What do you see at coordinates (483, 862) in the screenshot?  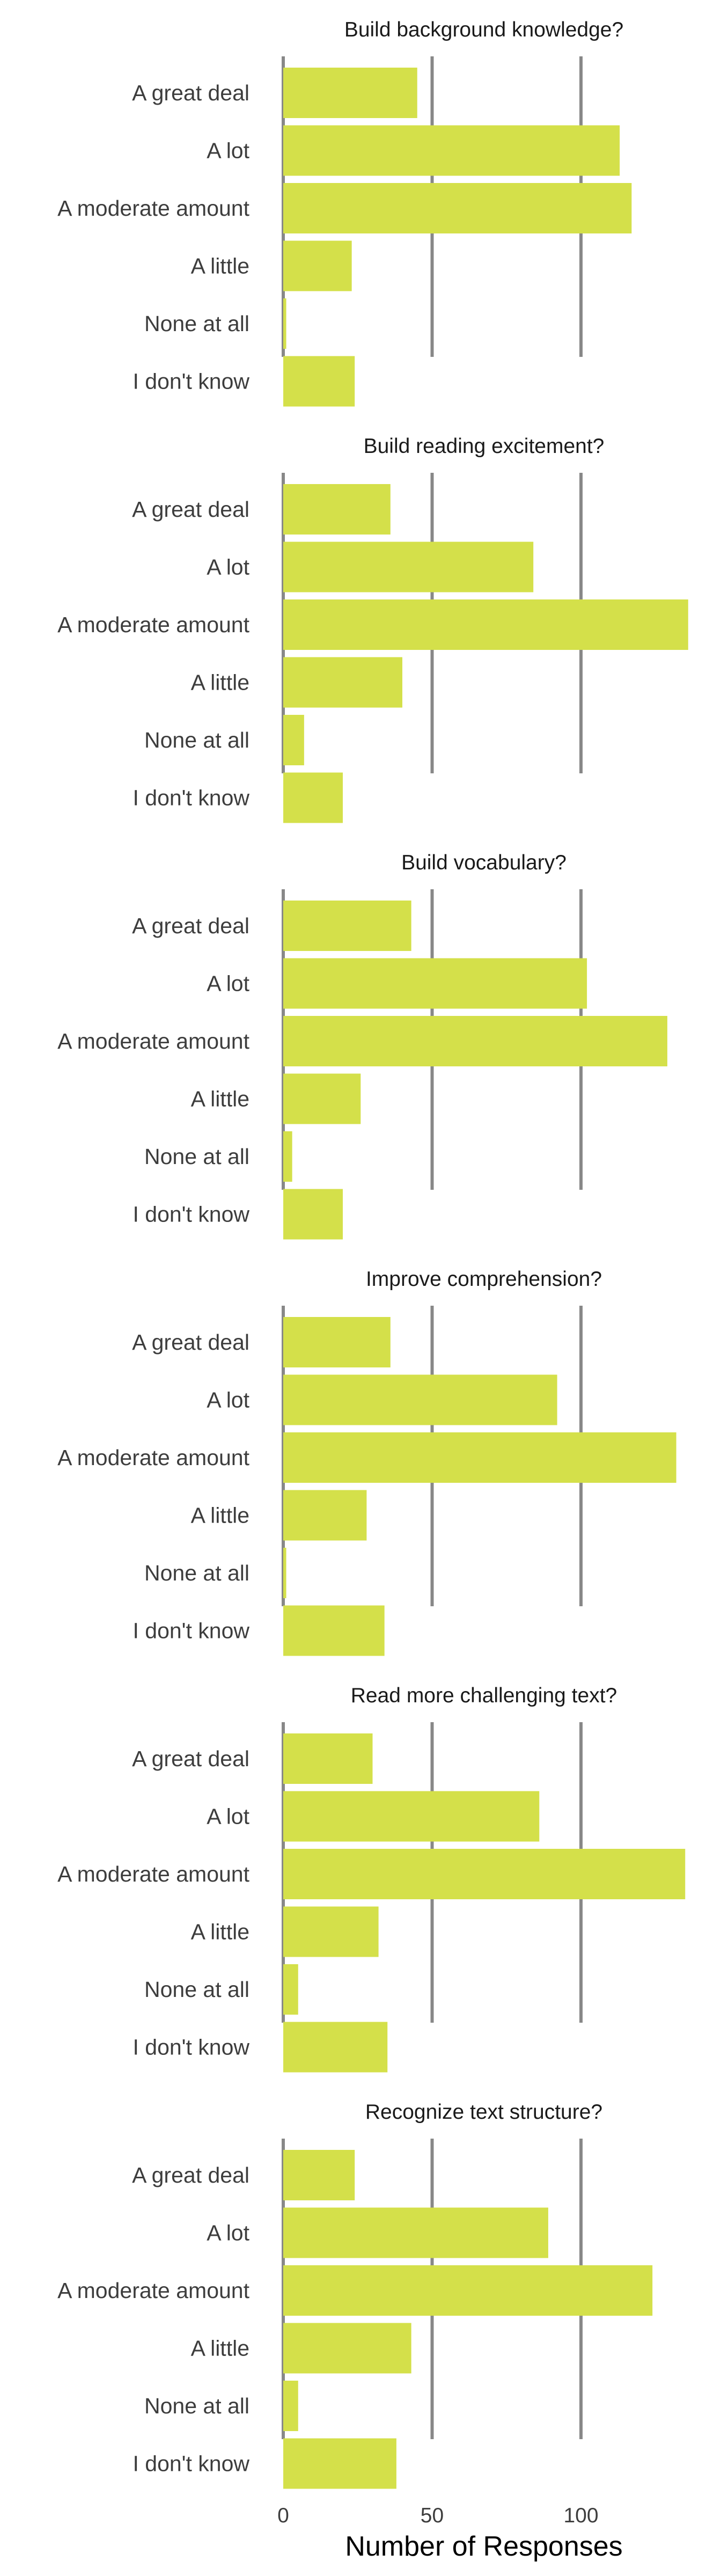 I see `panel-title: Build vocabulary?` at bounding box center [483, 862].